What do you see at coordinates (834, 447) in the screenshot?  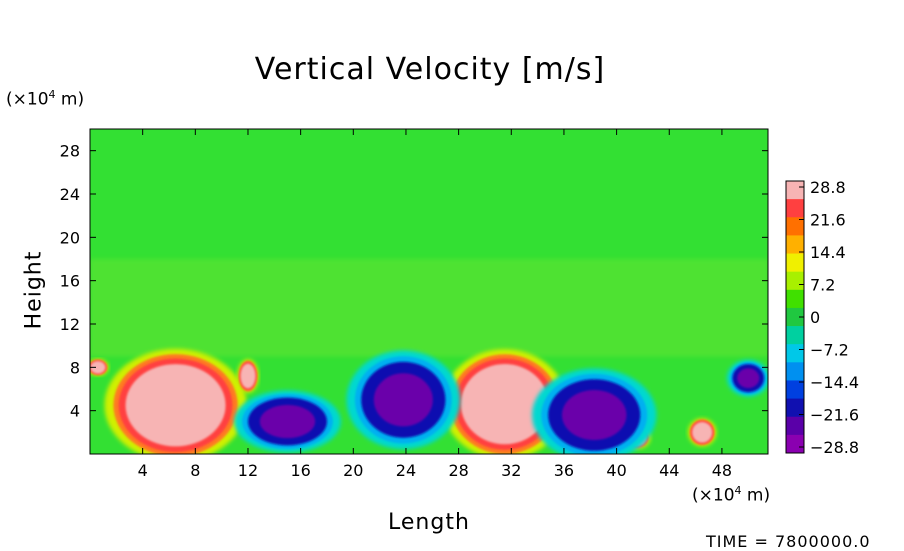 I see `colorbar-tick-label: −28.8` at bounding box center [834, 447].